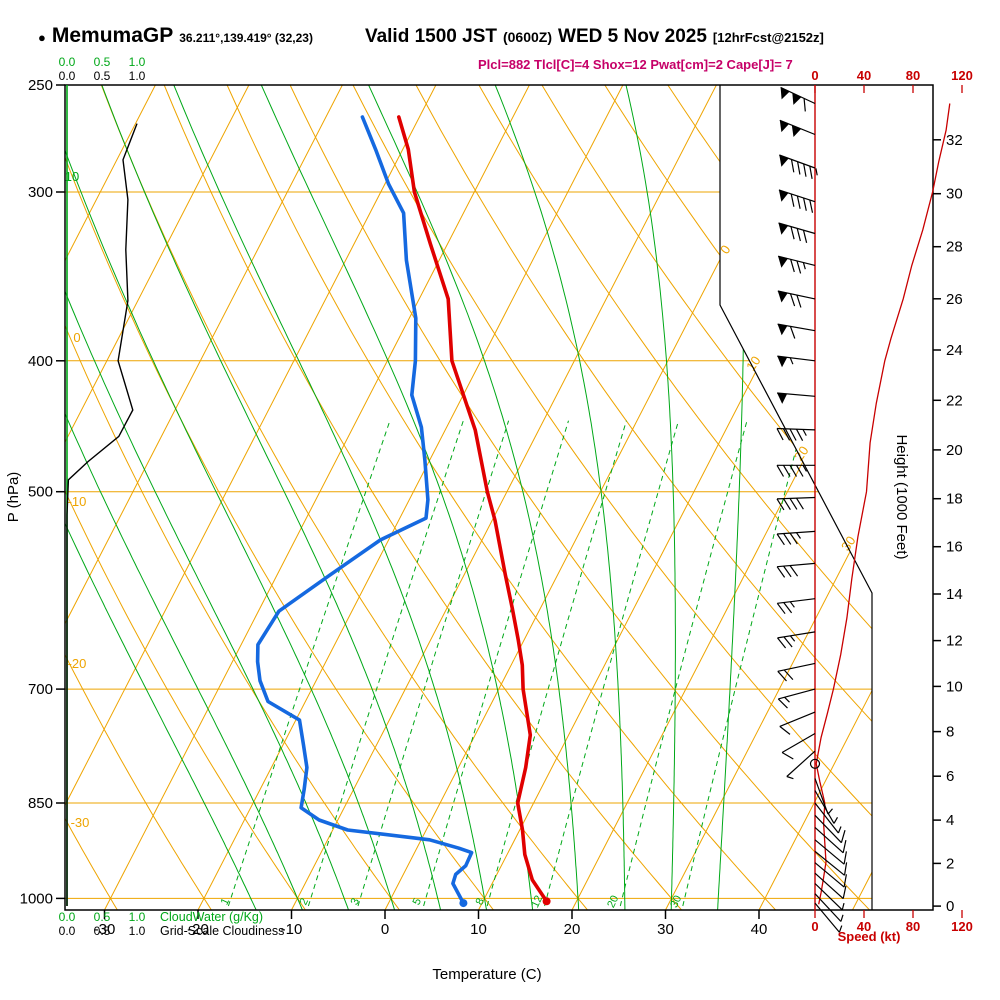  What do you see at coordinates (950, 820) in the screenshot?
I see `svg-text: 4` at bounding box center [950, 820].